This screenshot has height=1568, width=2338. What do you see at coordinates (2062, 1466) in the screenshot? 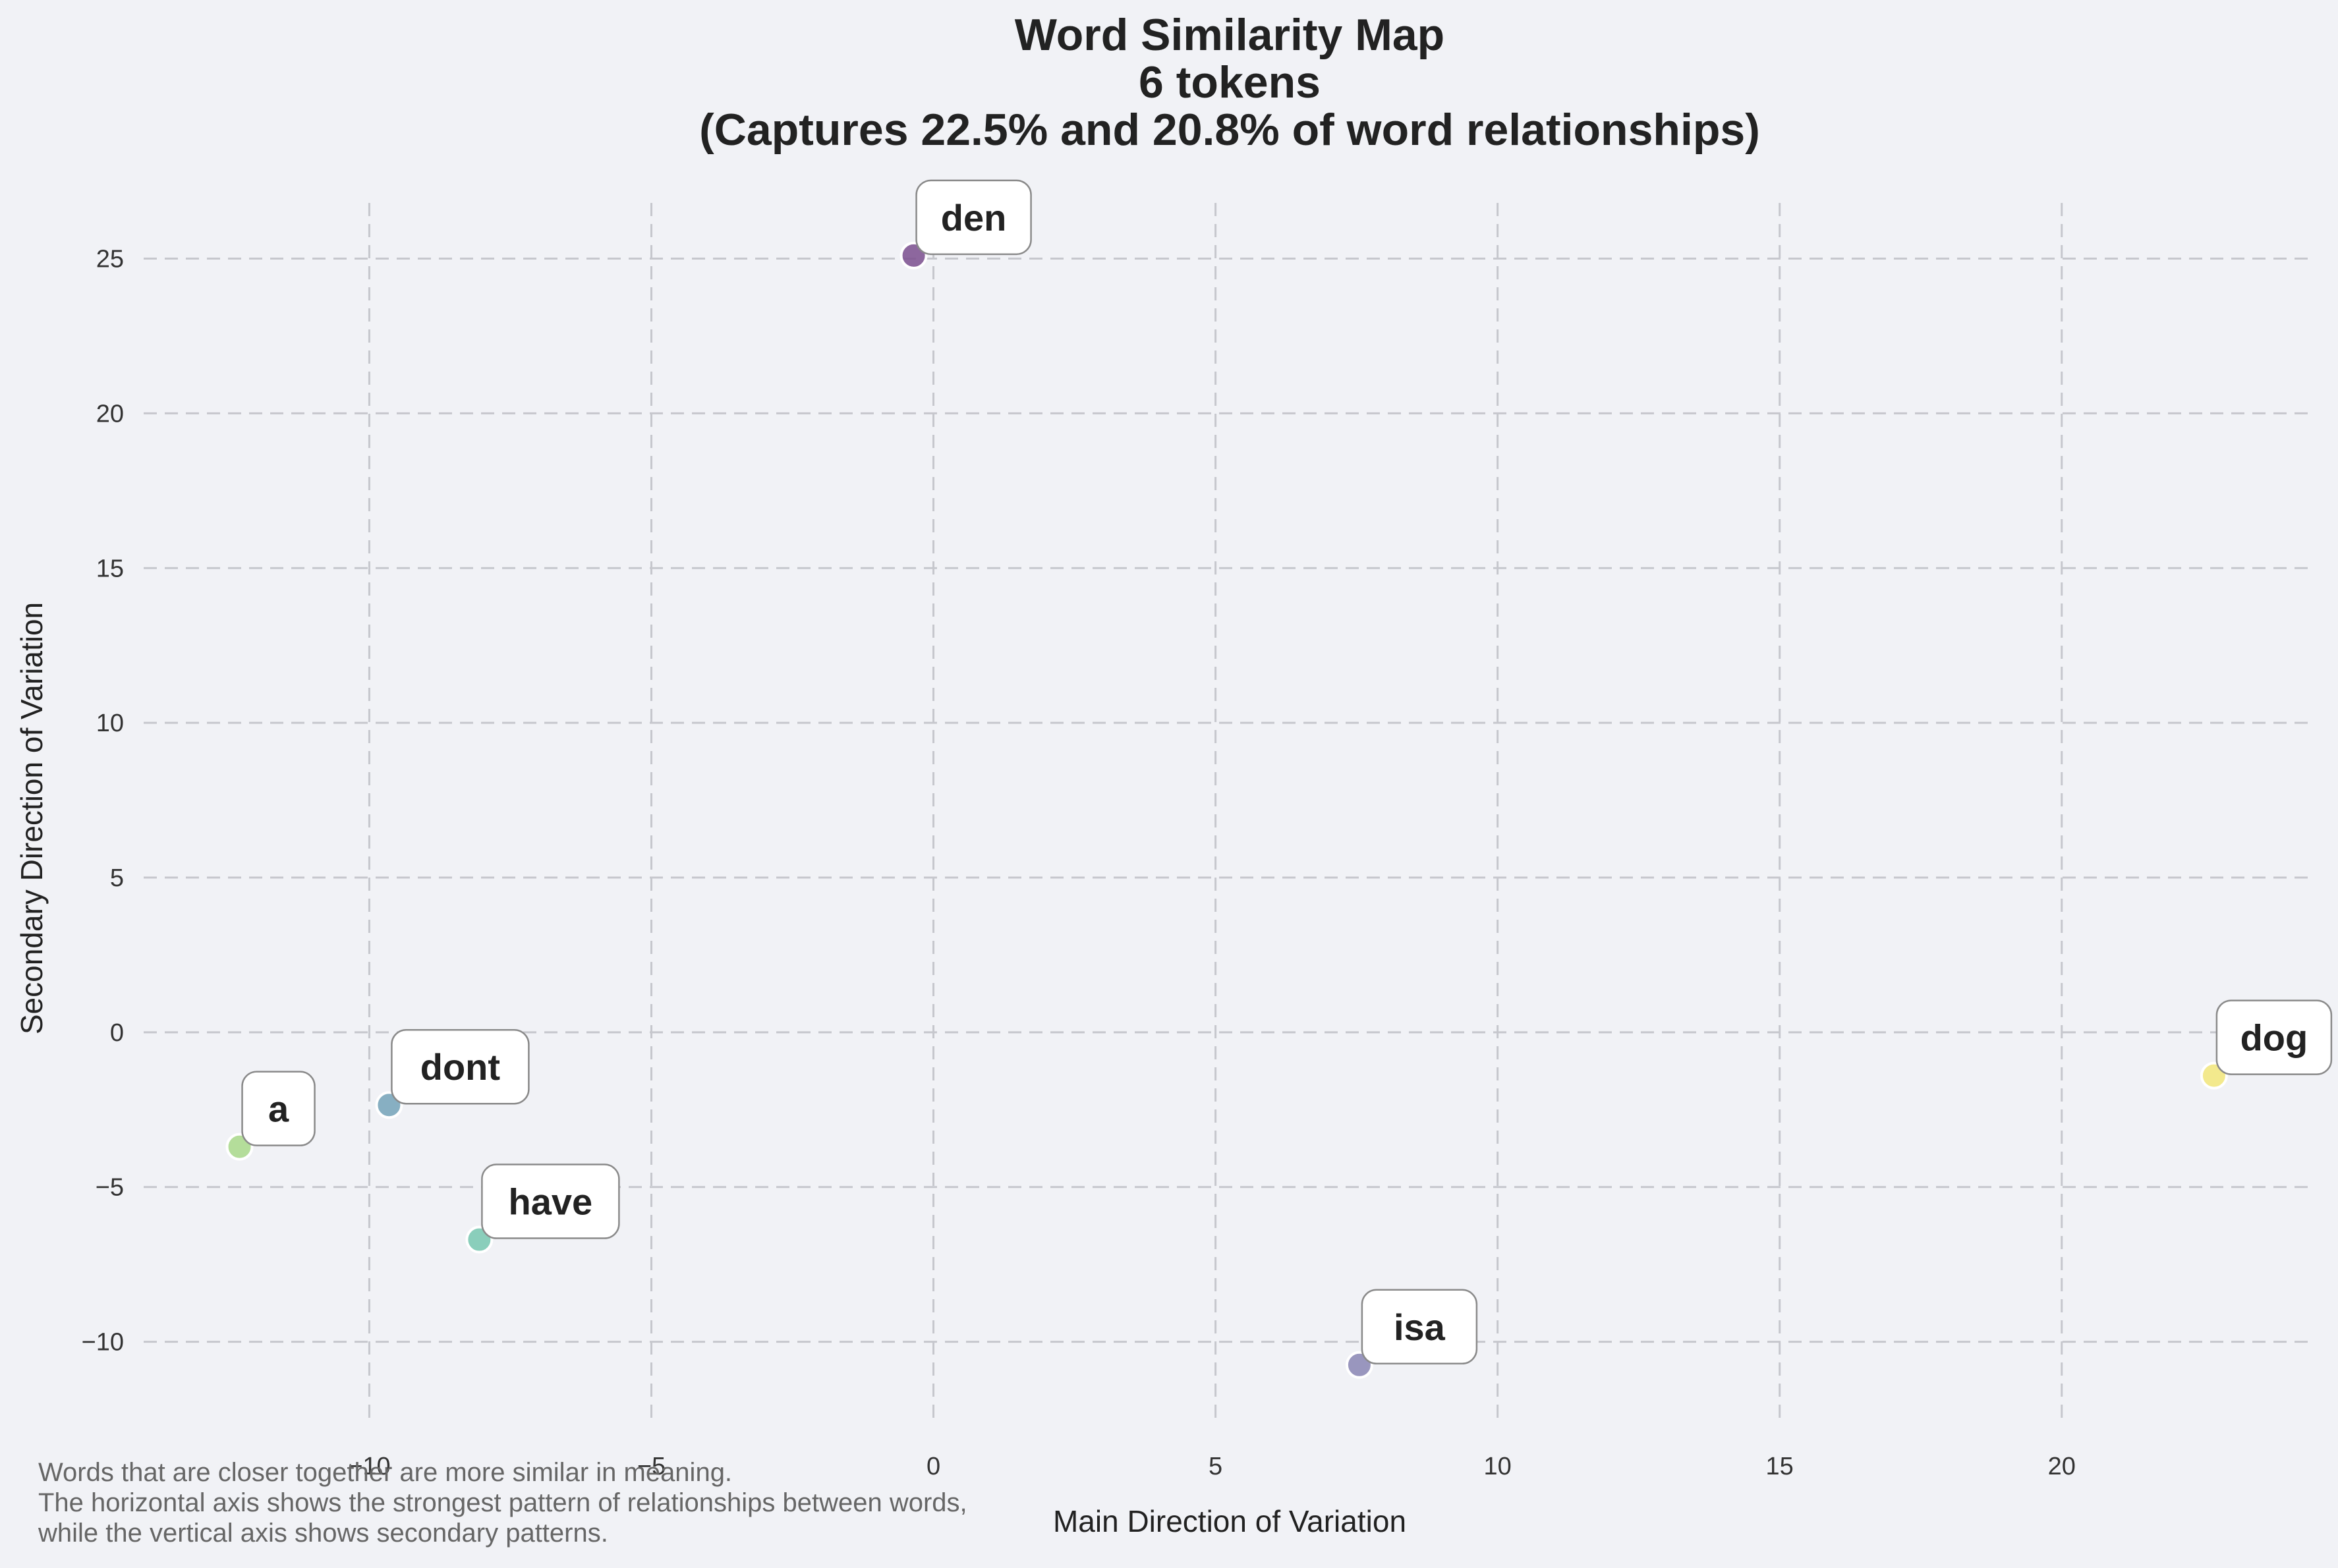
I see `x-tick-label: 20` at bounding box center [2062, 1466].